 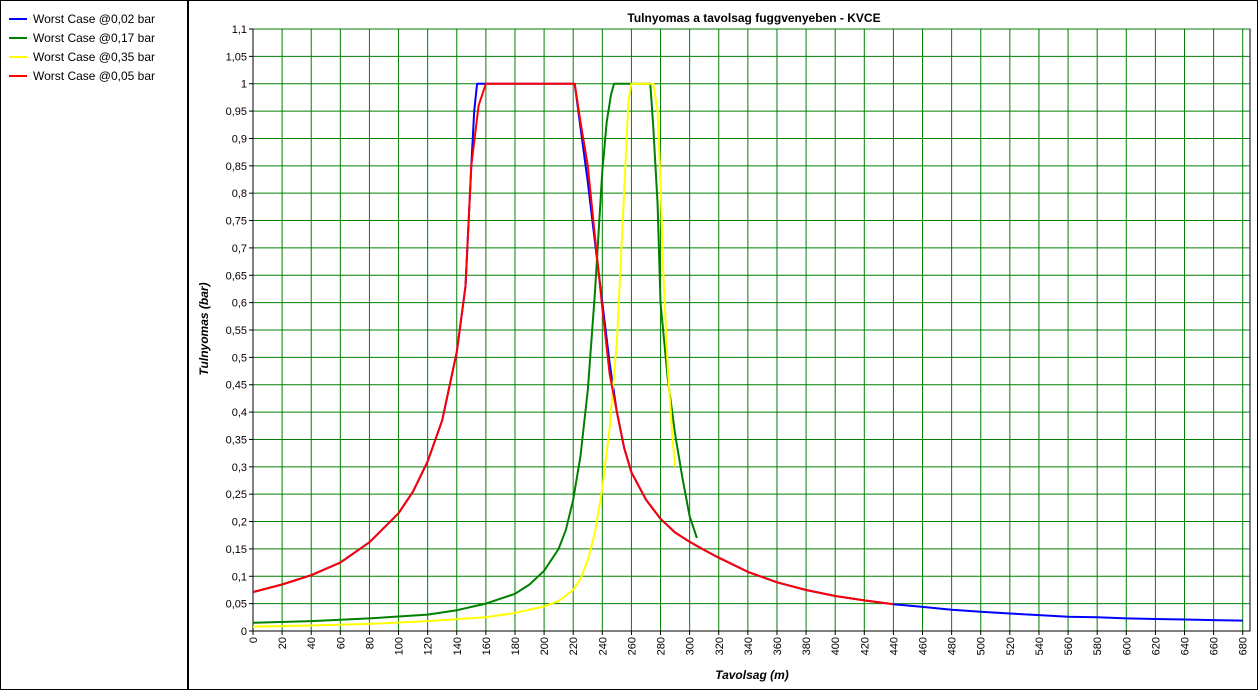 I want to click on x-tick-label: 360, so click(x=778, y=646).